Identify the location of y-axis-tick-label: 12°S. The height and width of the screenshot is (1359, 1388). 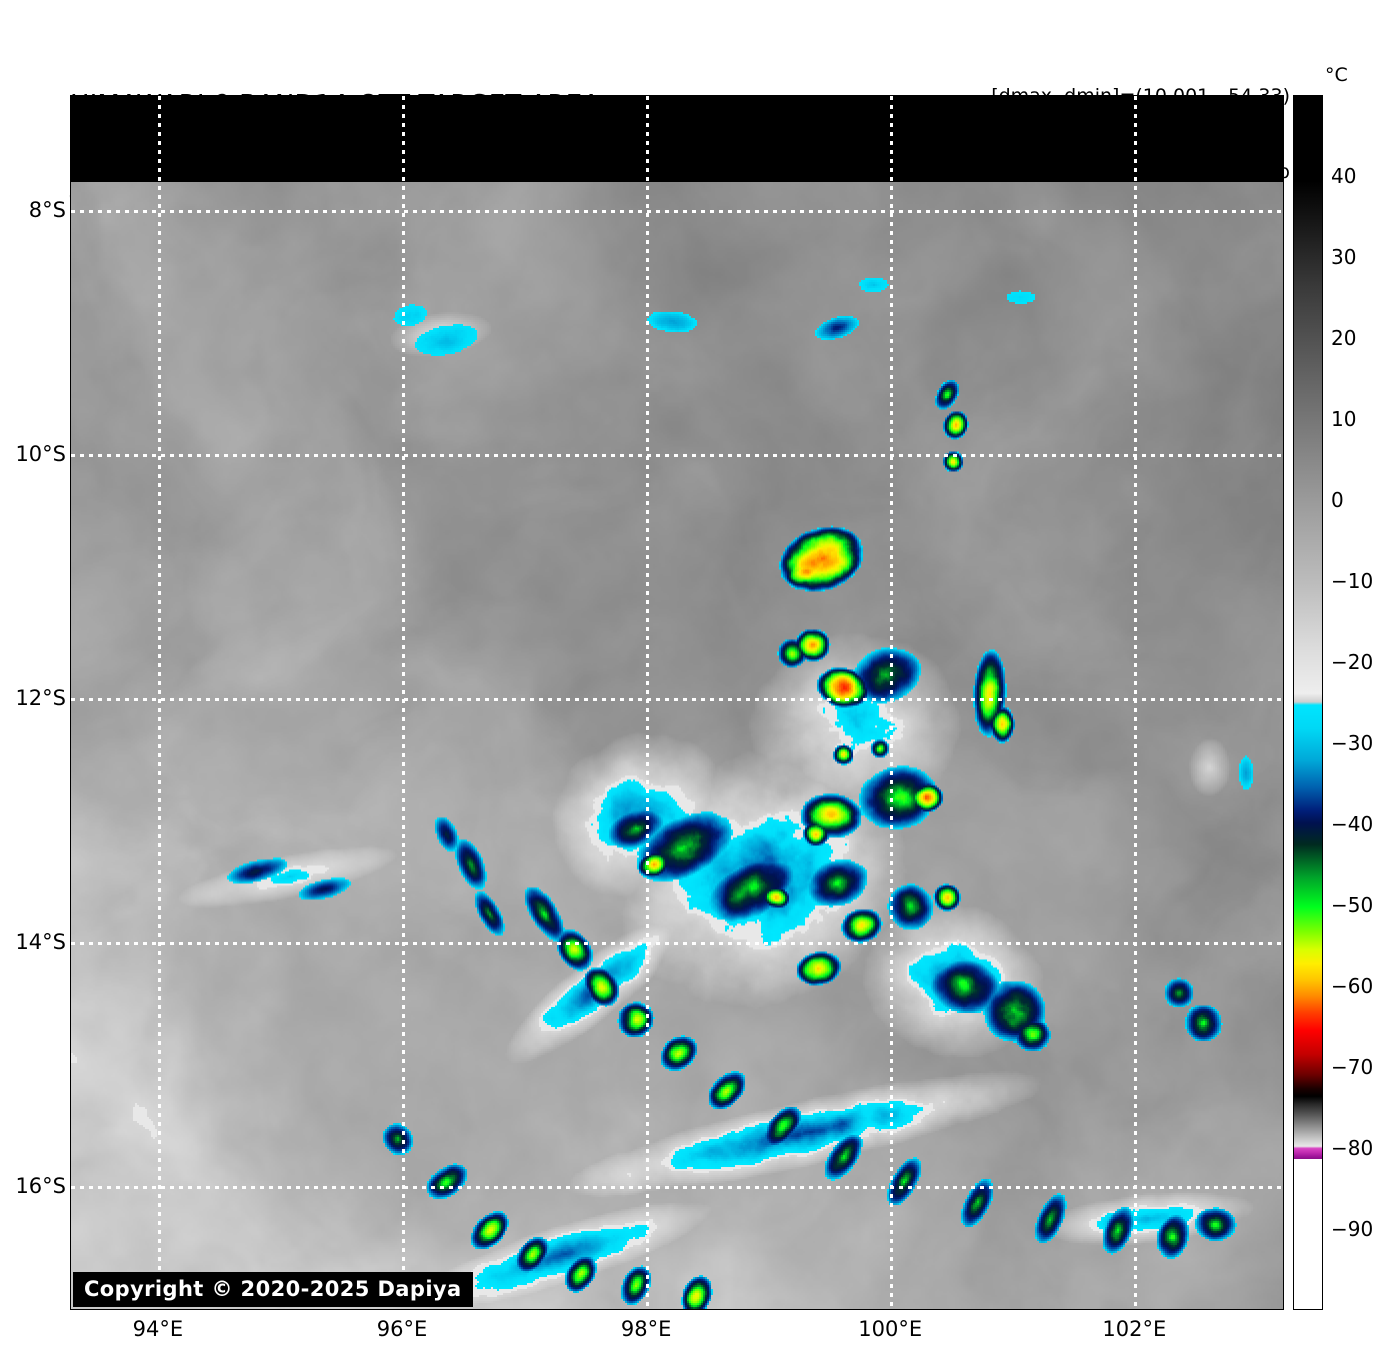
(40, 697).